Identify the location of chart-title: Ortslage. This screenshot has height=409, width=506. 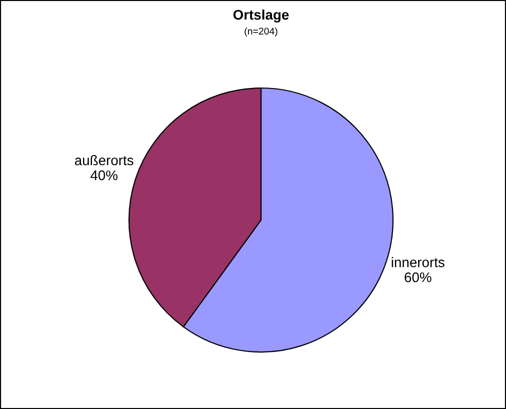
(261, 16).